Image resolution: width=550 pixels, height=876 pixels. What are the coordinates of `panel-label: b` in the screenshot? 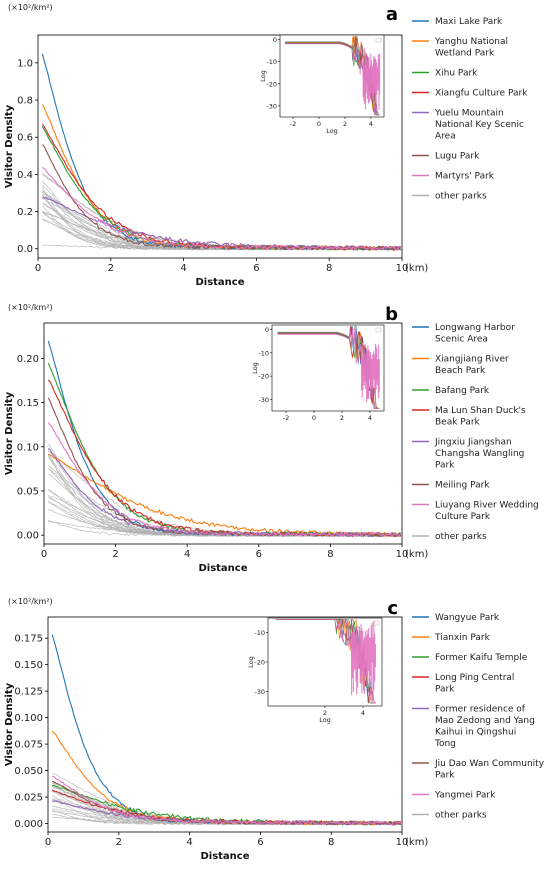 It's located at (391, 314).